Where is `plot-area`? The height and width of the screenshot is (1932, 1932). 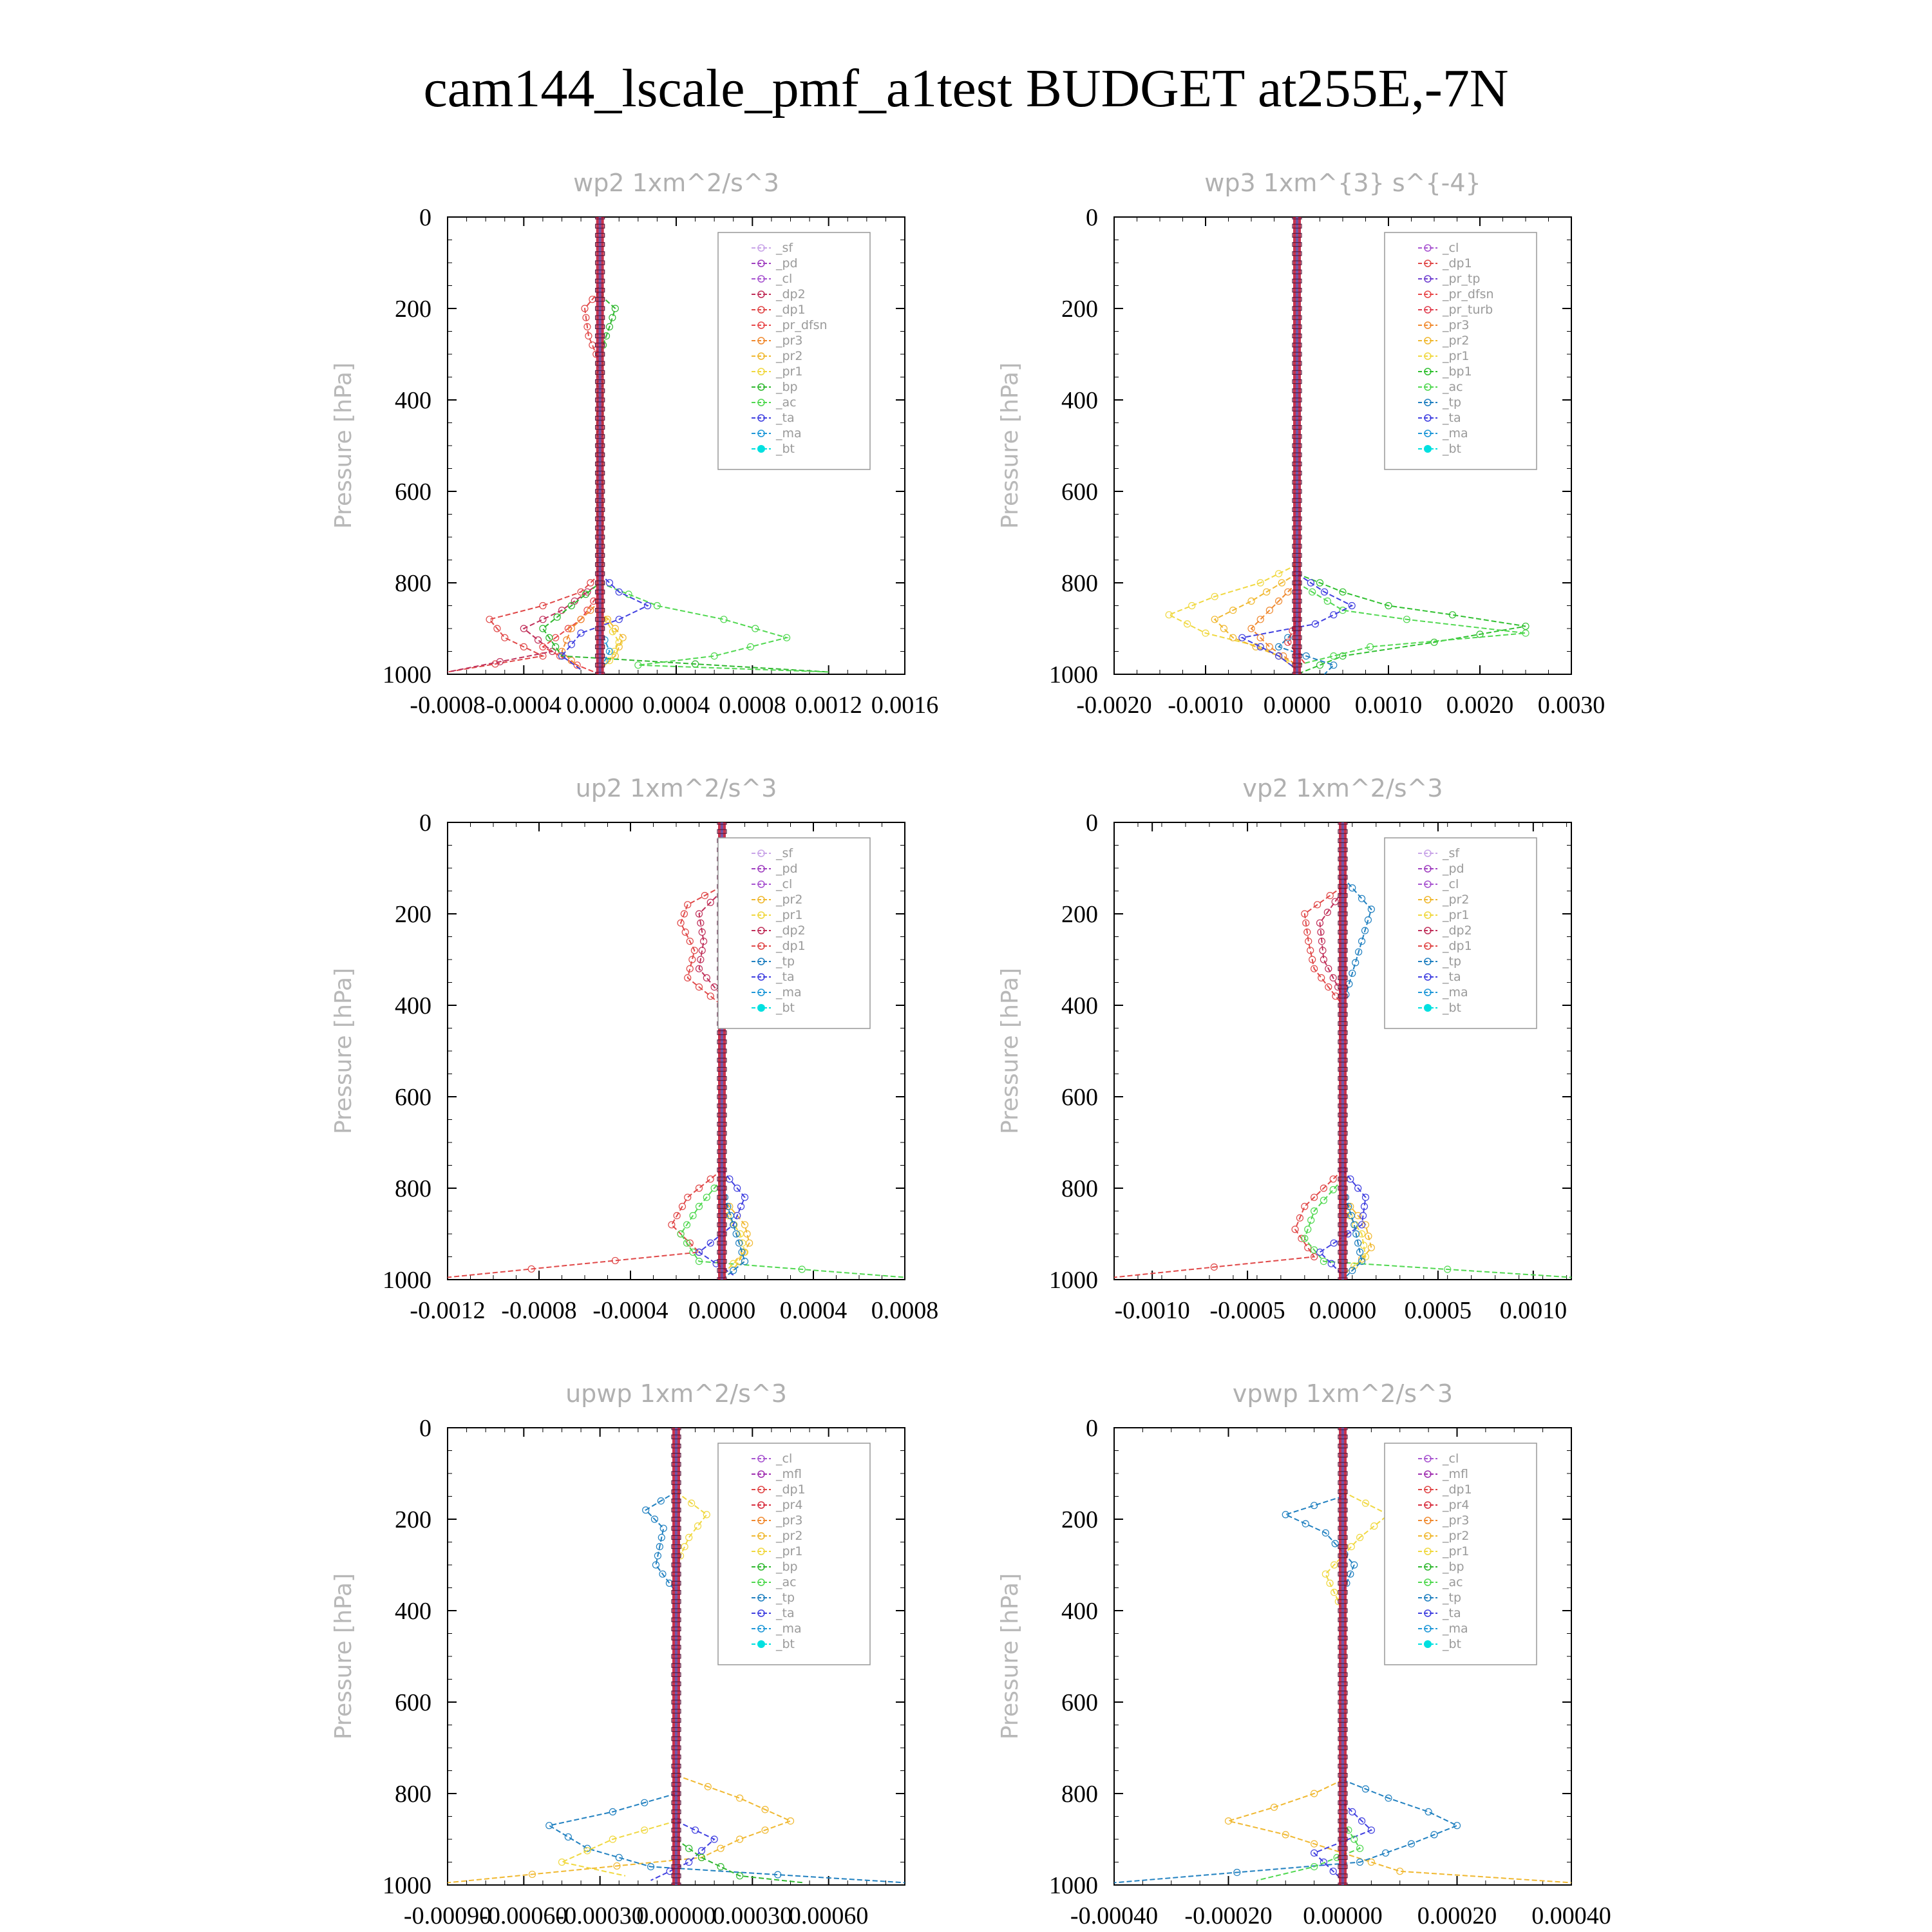
plot-area is located at coordinates (1343, 1051).